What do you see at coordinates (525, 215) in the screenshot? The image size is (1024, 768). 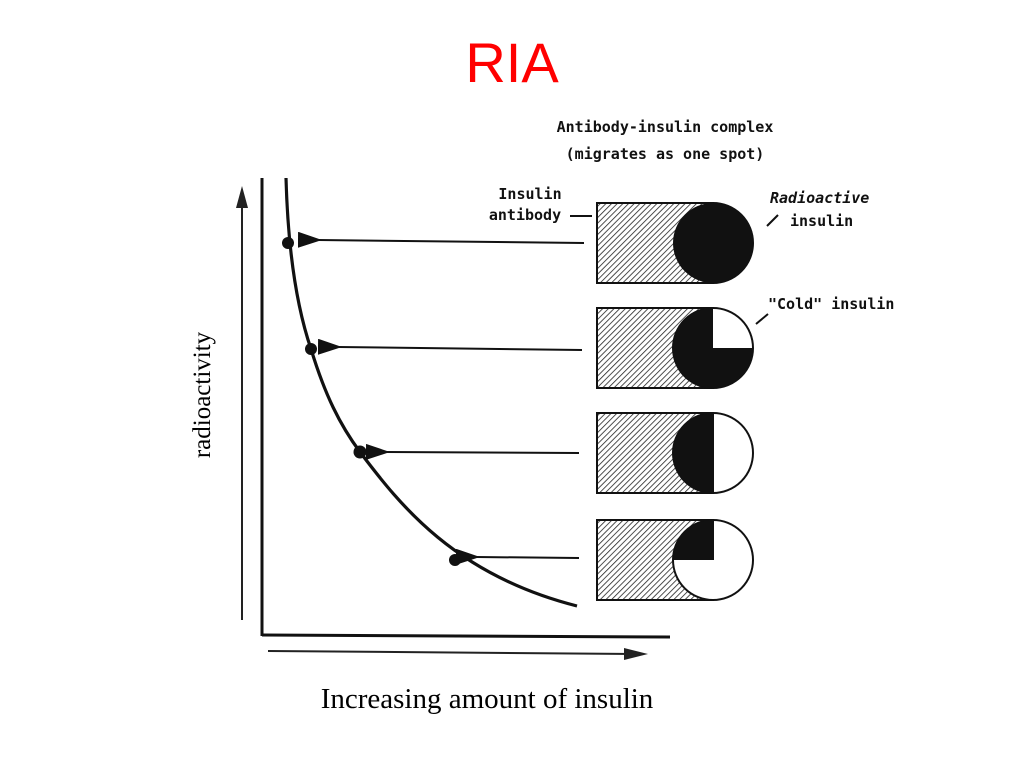 I see `antibody-label-line2: antibody` at bounding box center [525, 215].